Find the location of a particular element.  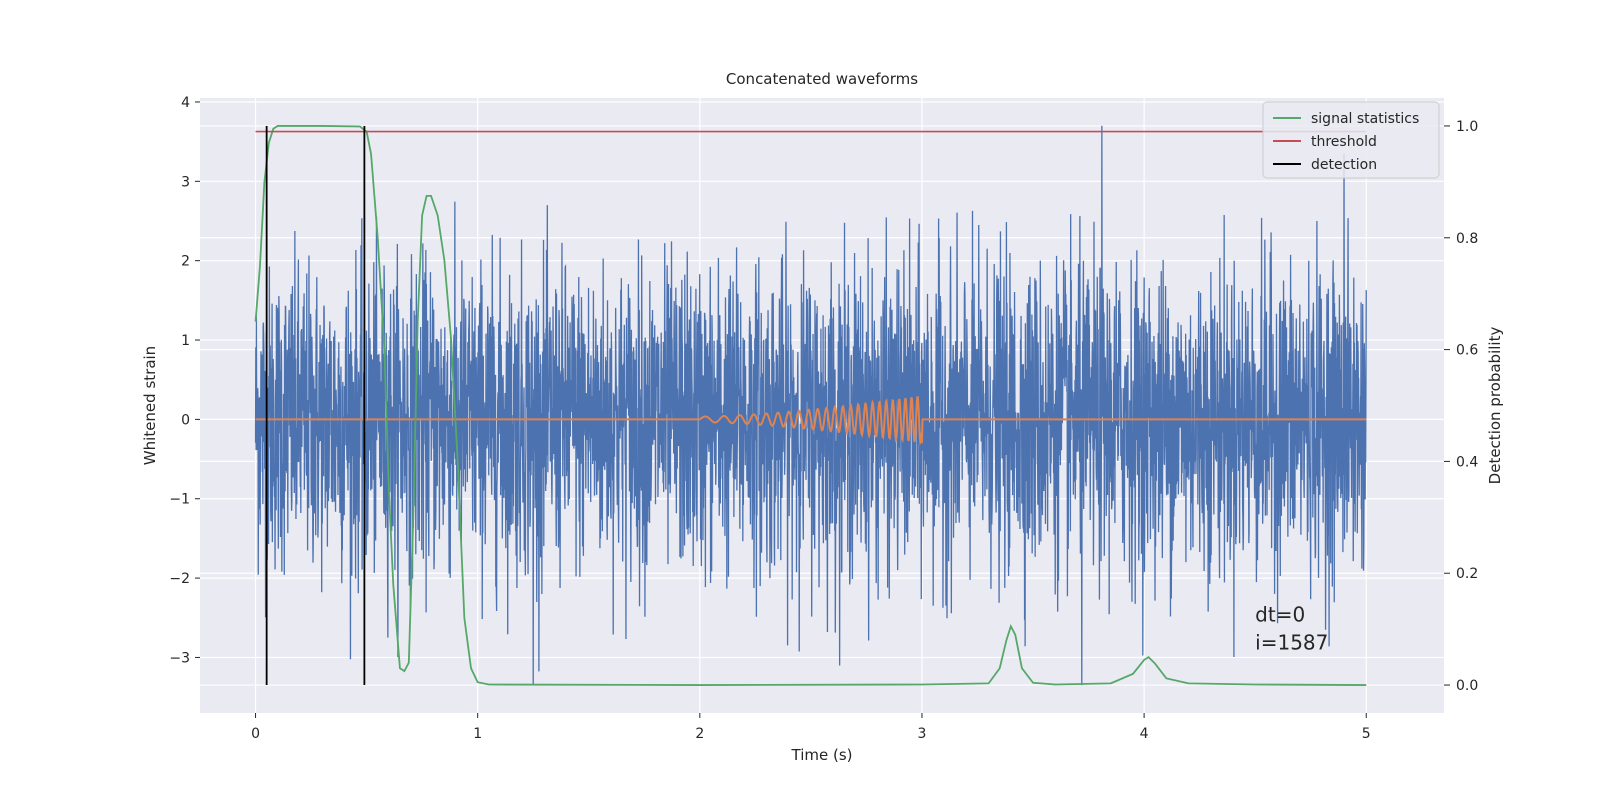

y-left-tick-label: −2 is located at coordinates (179, 579).